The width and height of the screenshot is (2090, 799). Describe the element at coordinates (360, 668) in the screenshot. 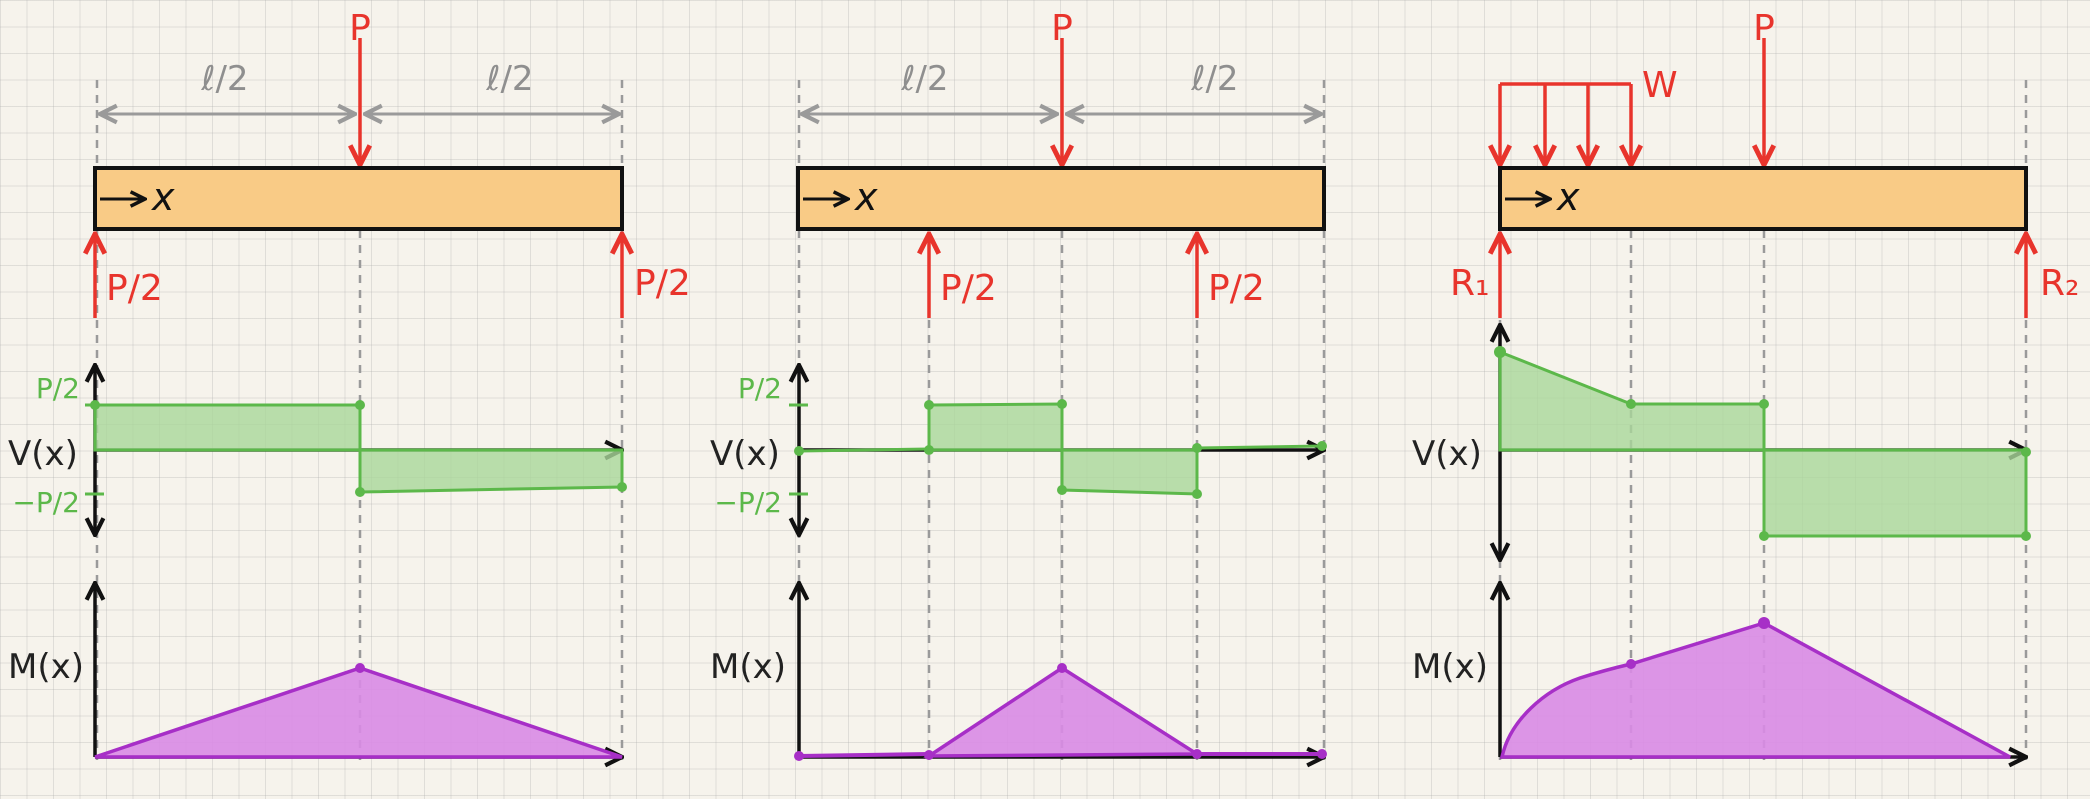

I see `panel-1-moment-peak` at that location.